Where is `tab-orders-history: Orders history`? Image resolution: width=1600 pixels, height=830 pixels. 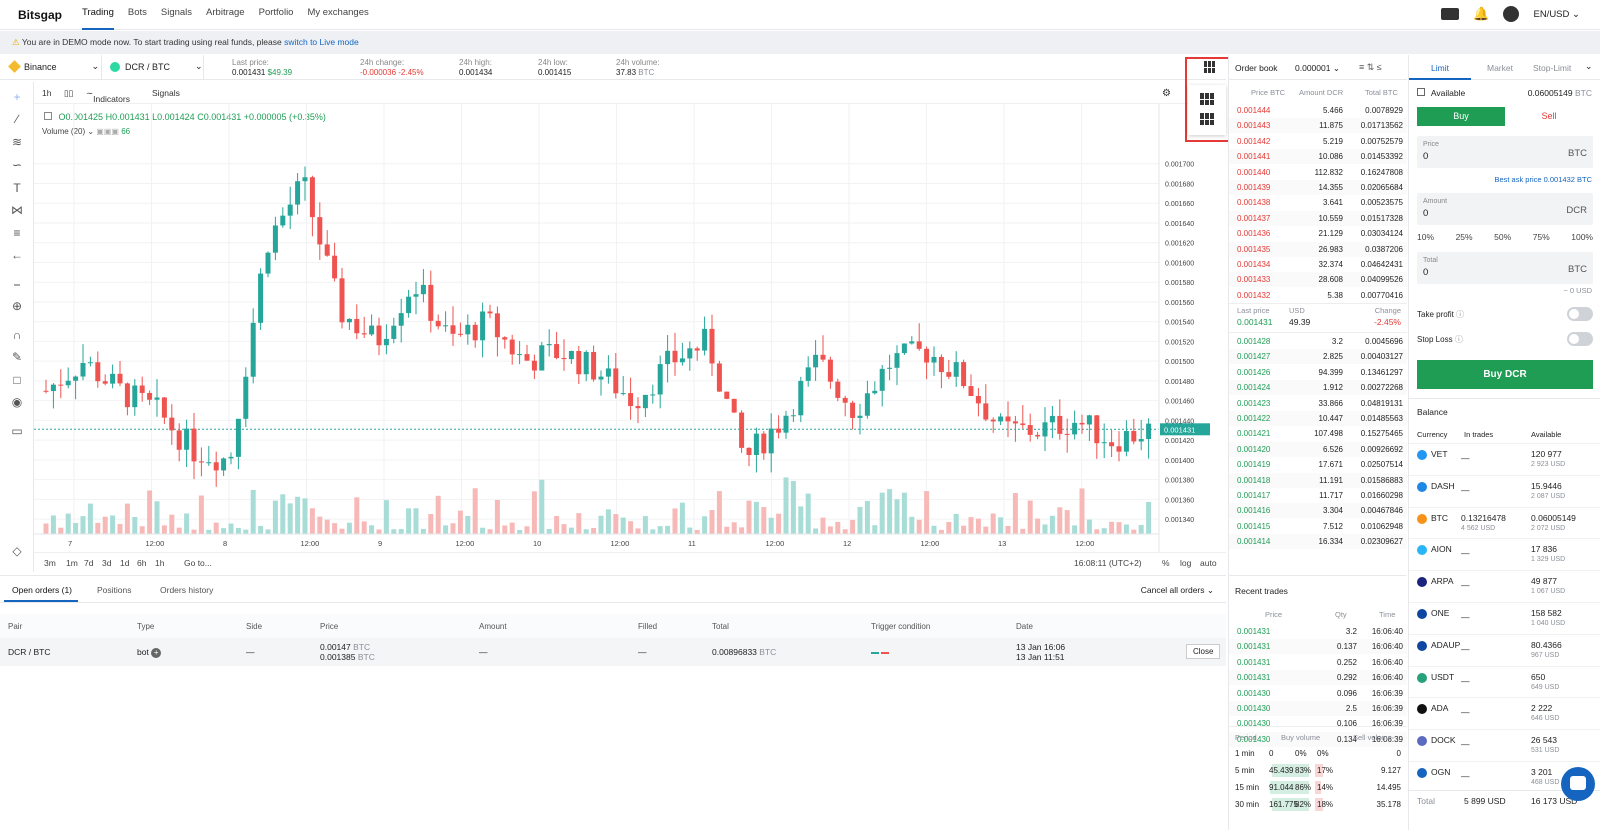 tab-orders-history: Orders history is located at coordinates (187, 590).